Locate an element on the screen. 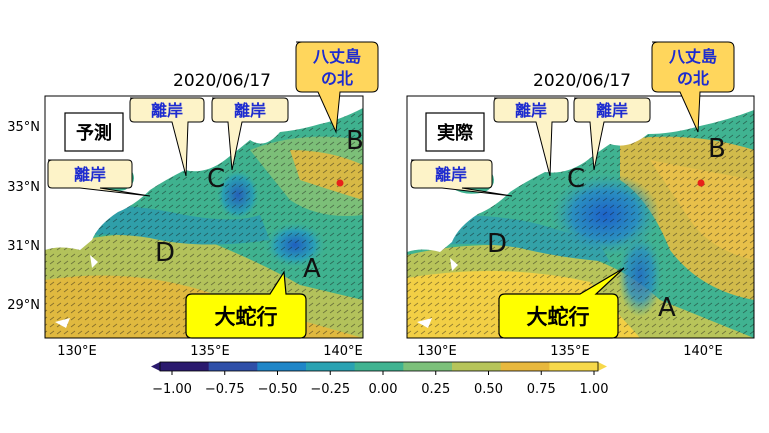  colorbar-tick-label: −0.50 is located at coordinates (278, 389).